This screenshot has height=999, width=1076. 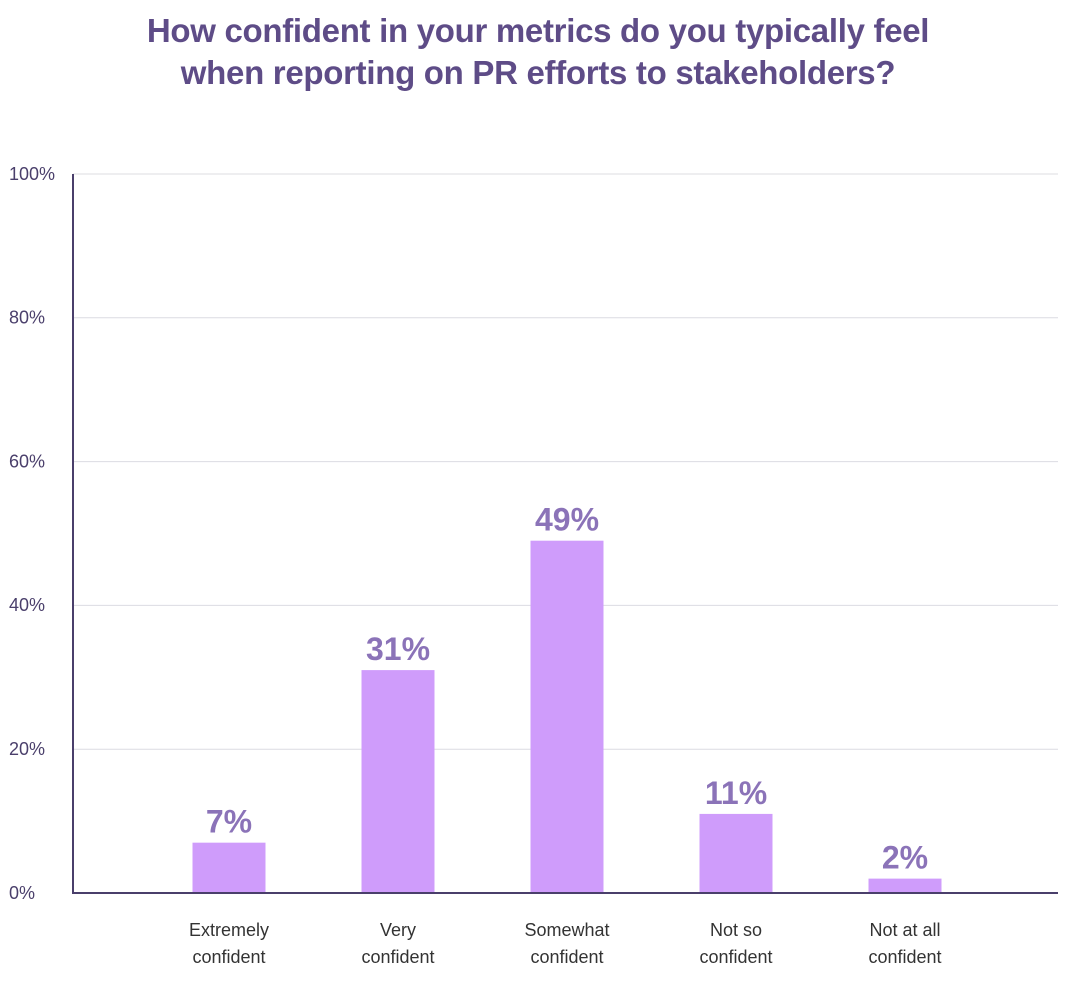 I want to click on y-tick-label: 80%, so click(x=27, y=318).